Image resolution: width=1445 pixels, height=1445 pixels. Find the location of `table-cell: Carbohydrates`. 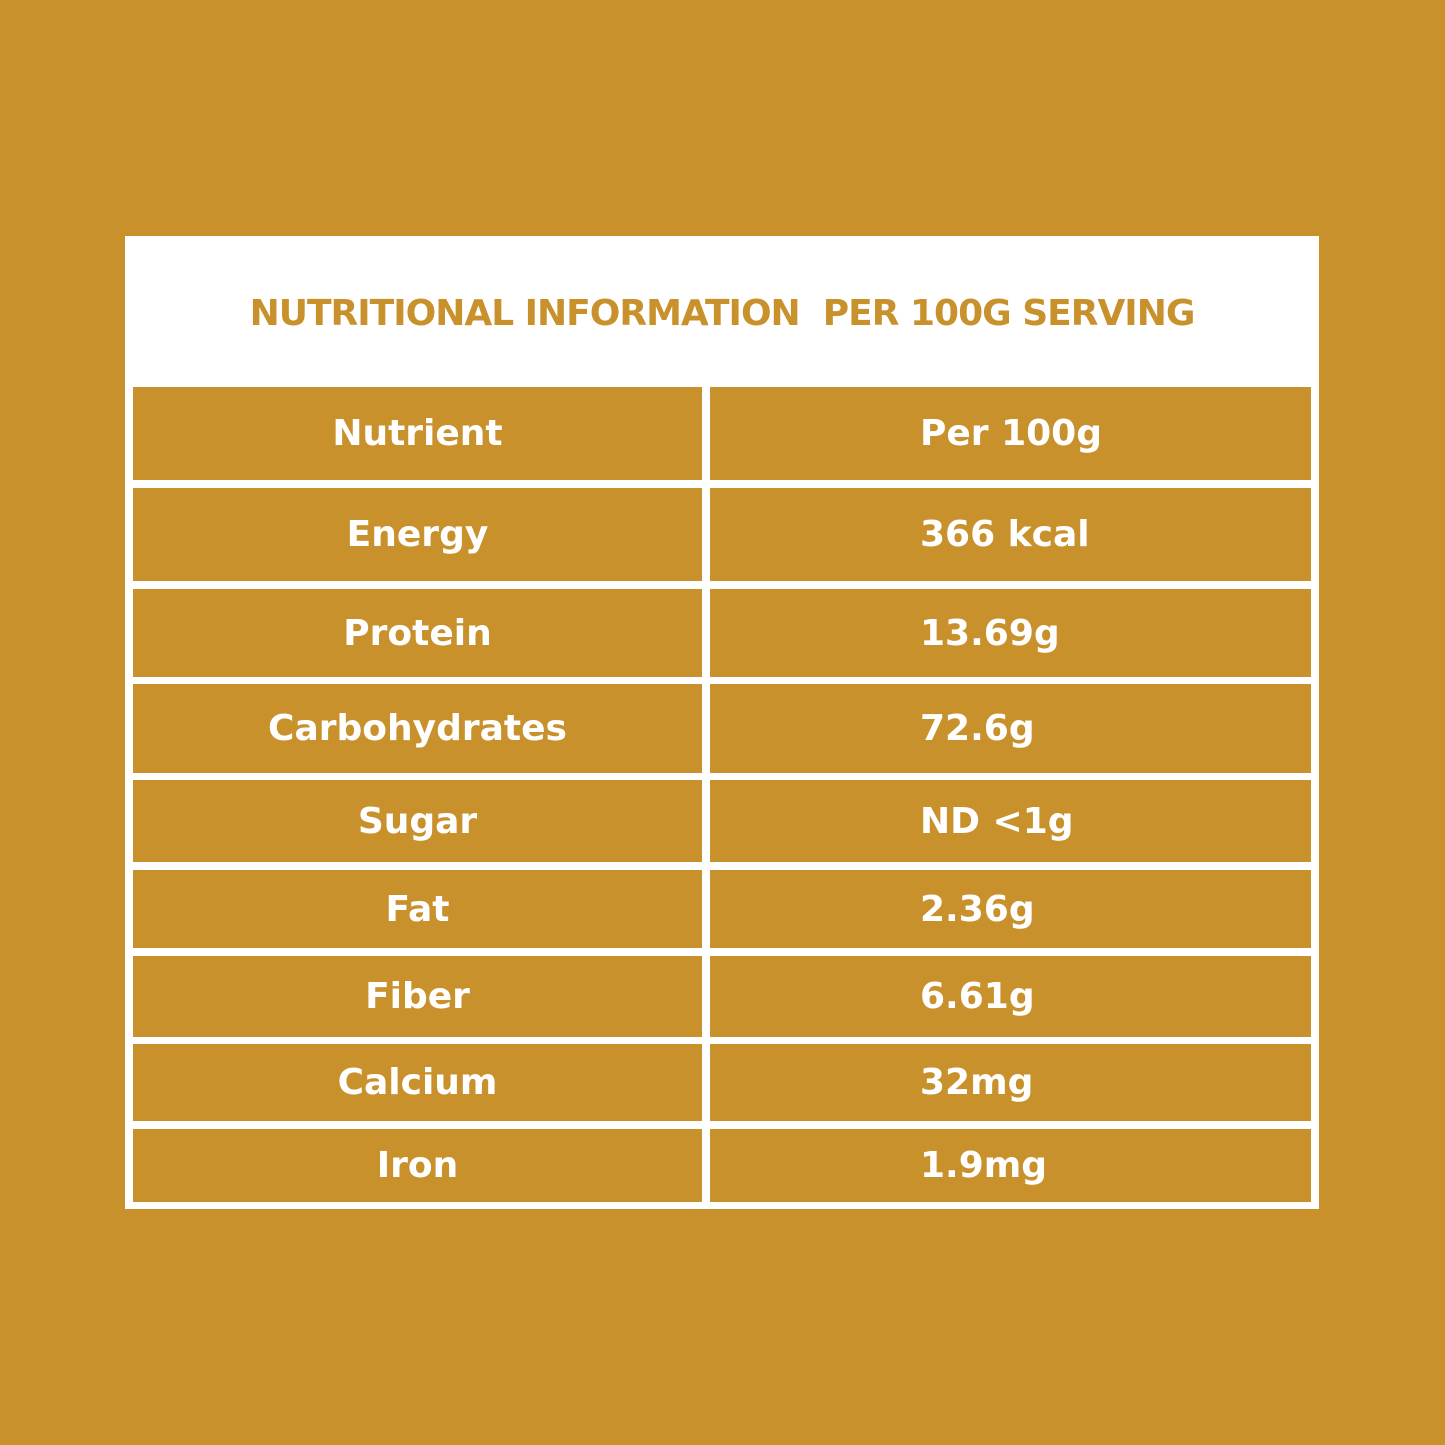

table-cell: Carbohydrates is located at coordinates (417, 728).